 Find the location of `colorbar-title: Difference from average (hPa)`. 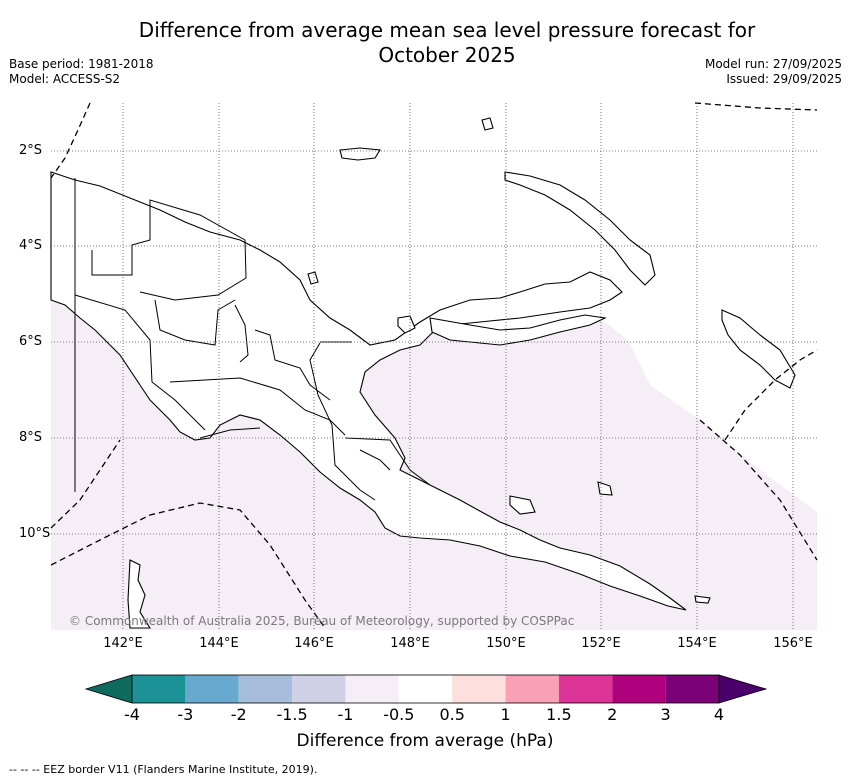

colorbar-title: Difference from average (hPa) is located at coordinates (425, 741).